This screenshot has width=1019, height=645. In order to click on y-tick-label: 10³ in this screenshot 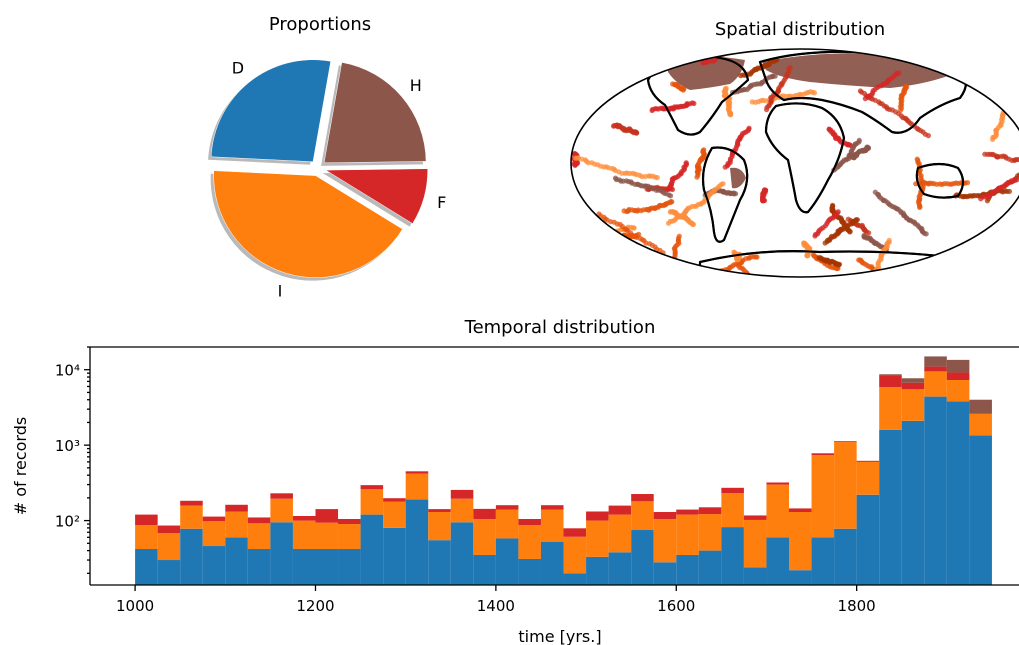, I will do `click(67, 446)`.